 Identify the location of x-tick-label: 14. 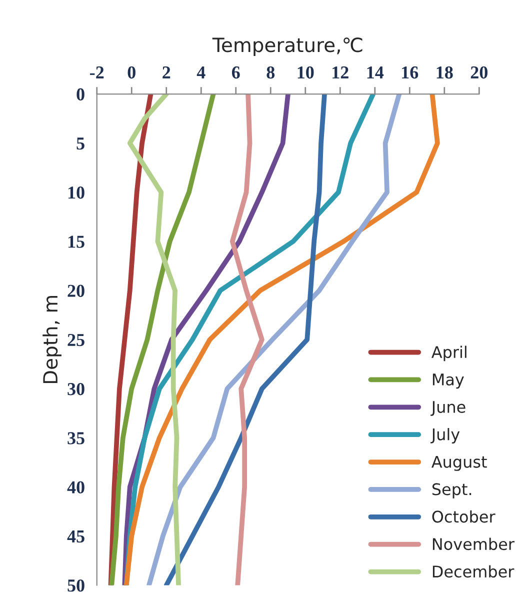
(375, 72).